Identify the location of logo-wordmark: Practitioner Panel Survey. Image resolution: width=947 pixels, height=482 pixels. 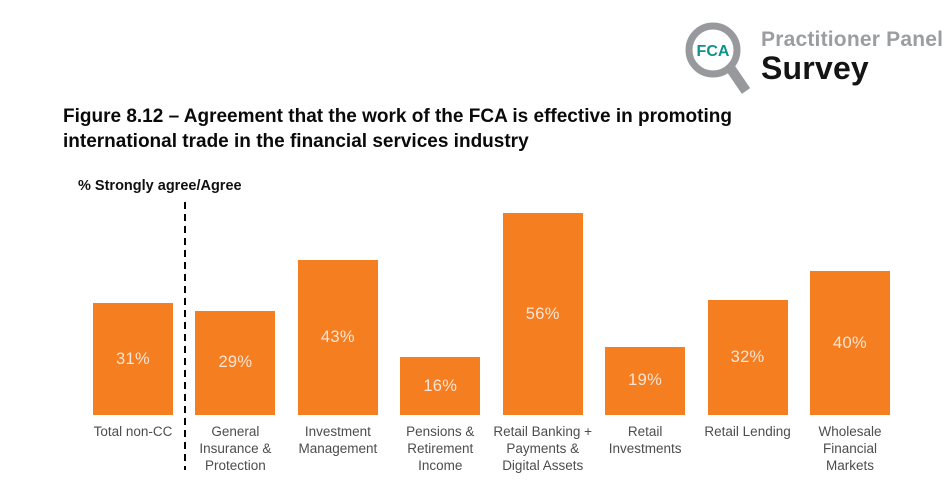
(852, 49).